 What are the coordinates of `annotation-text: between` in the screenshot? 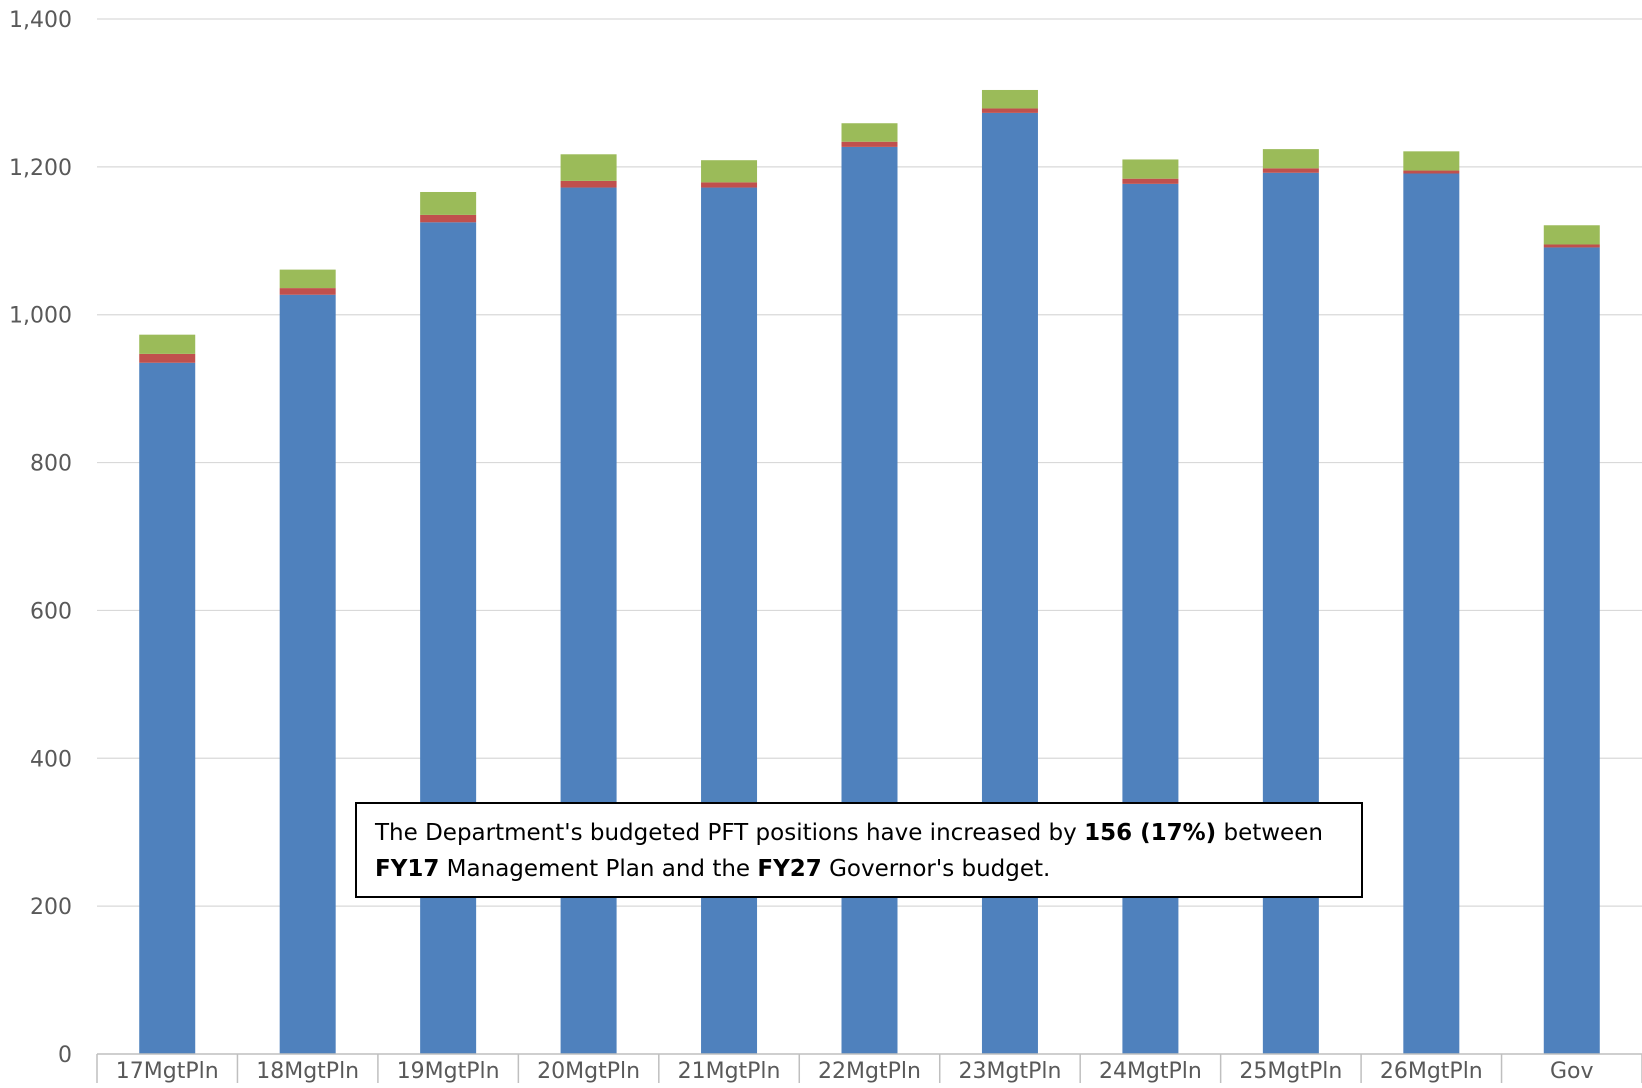 It's located at (1269, 833).